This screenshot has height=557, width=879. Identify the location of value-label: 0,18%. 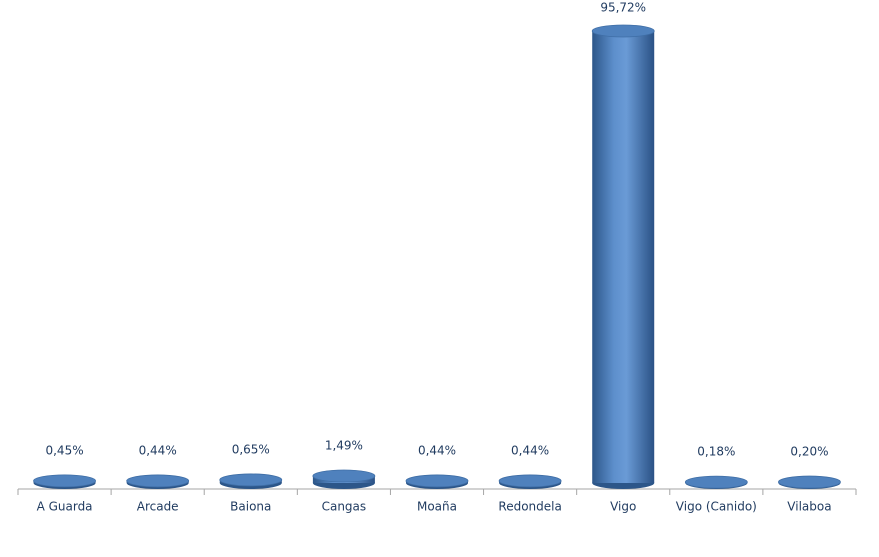
(716, 452).